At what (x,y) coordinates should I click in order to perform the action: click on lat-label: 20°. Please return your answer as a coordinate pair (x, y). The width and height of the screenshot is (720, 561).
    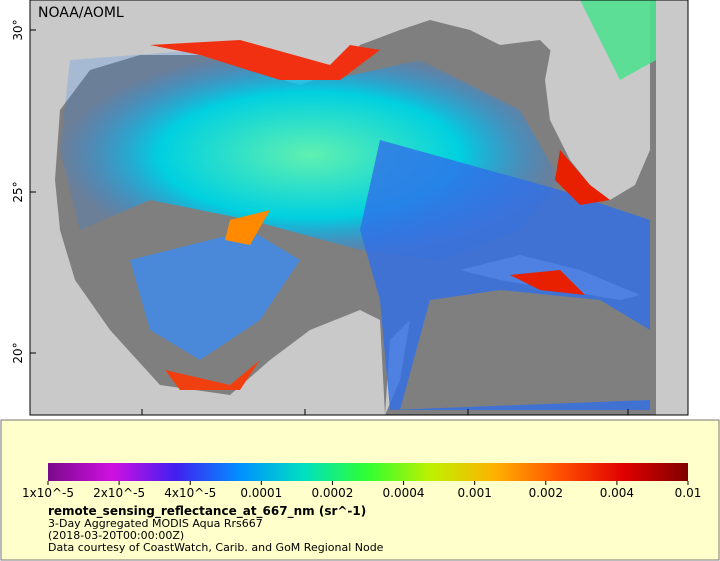
    Looking at the image, I should click on (18, 352).